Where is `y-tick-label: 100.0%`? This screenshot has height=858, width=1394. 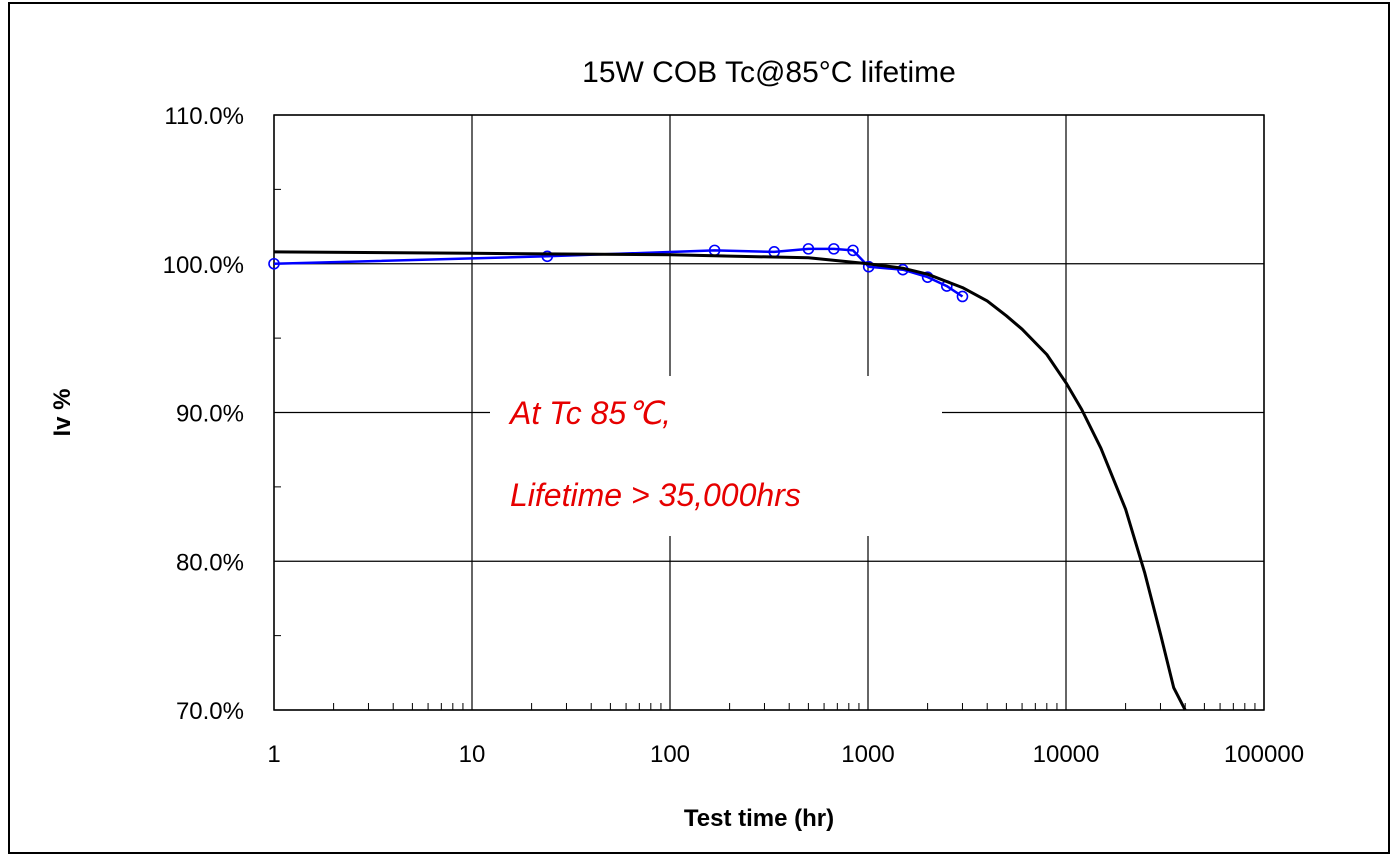 y-tick-label: 100.0% is located at coordinates (203, 265).